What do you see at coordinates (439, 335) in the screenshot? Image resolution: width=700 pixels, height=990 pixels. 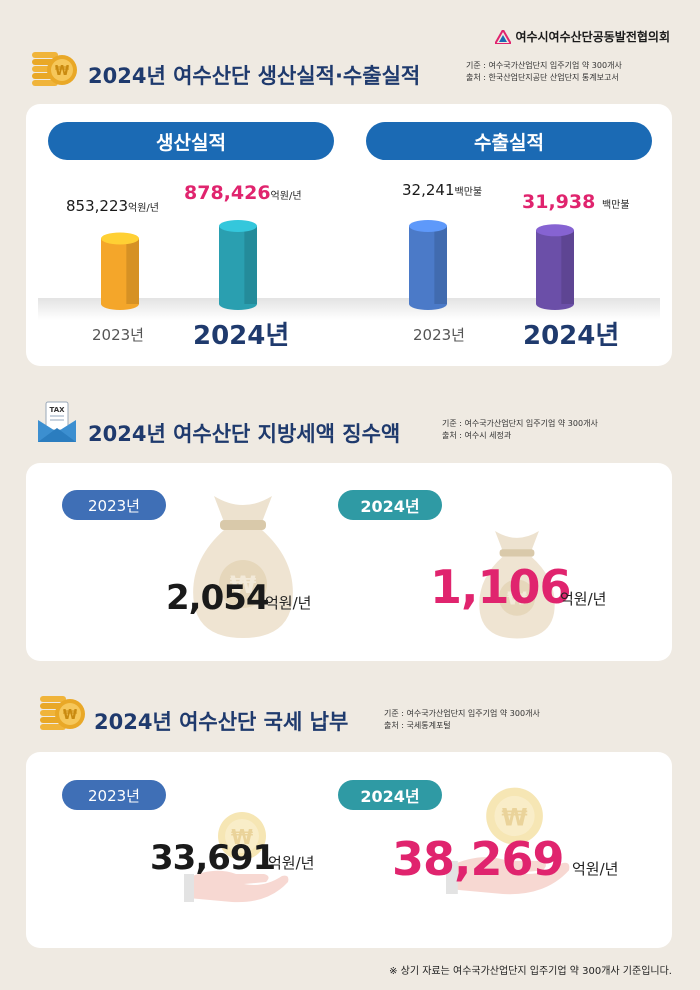 I see `export-year-2023: 2023년` at bounding box center [439, 335].